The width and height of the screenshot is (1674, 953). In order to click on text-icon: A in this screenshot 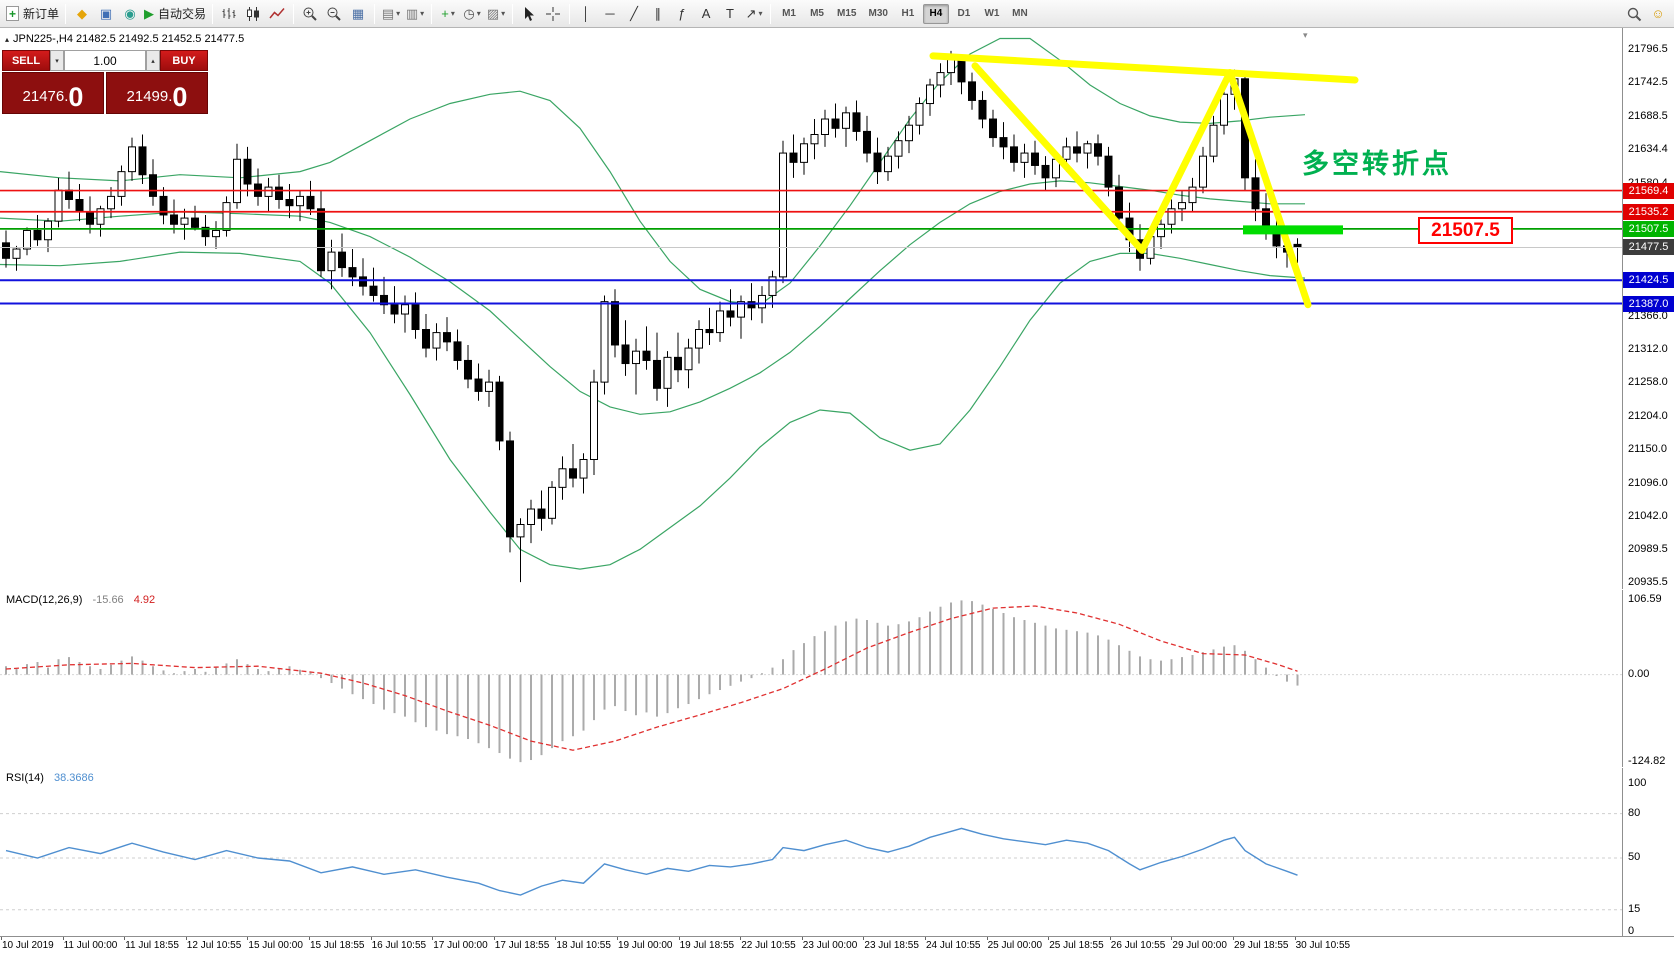, I will do `click(706, 13)`.